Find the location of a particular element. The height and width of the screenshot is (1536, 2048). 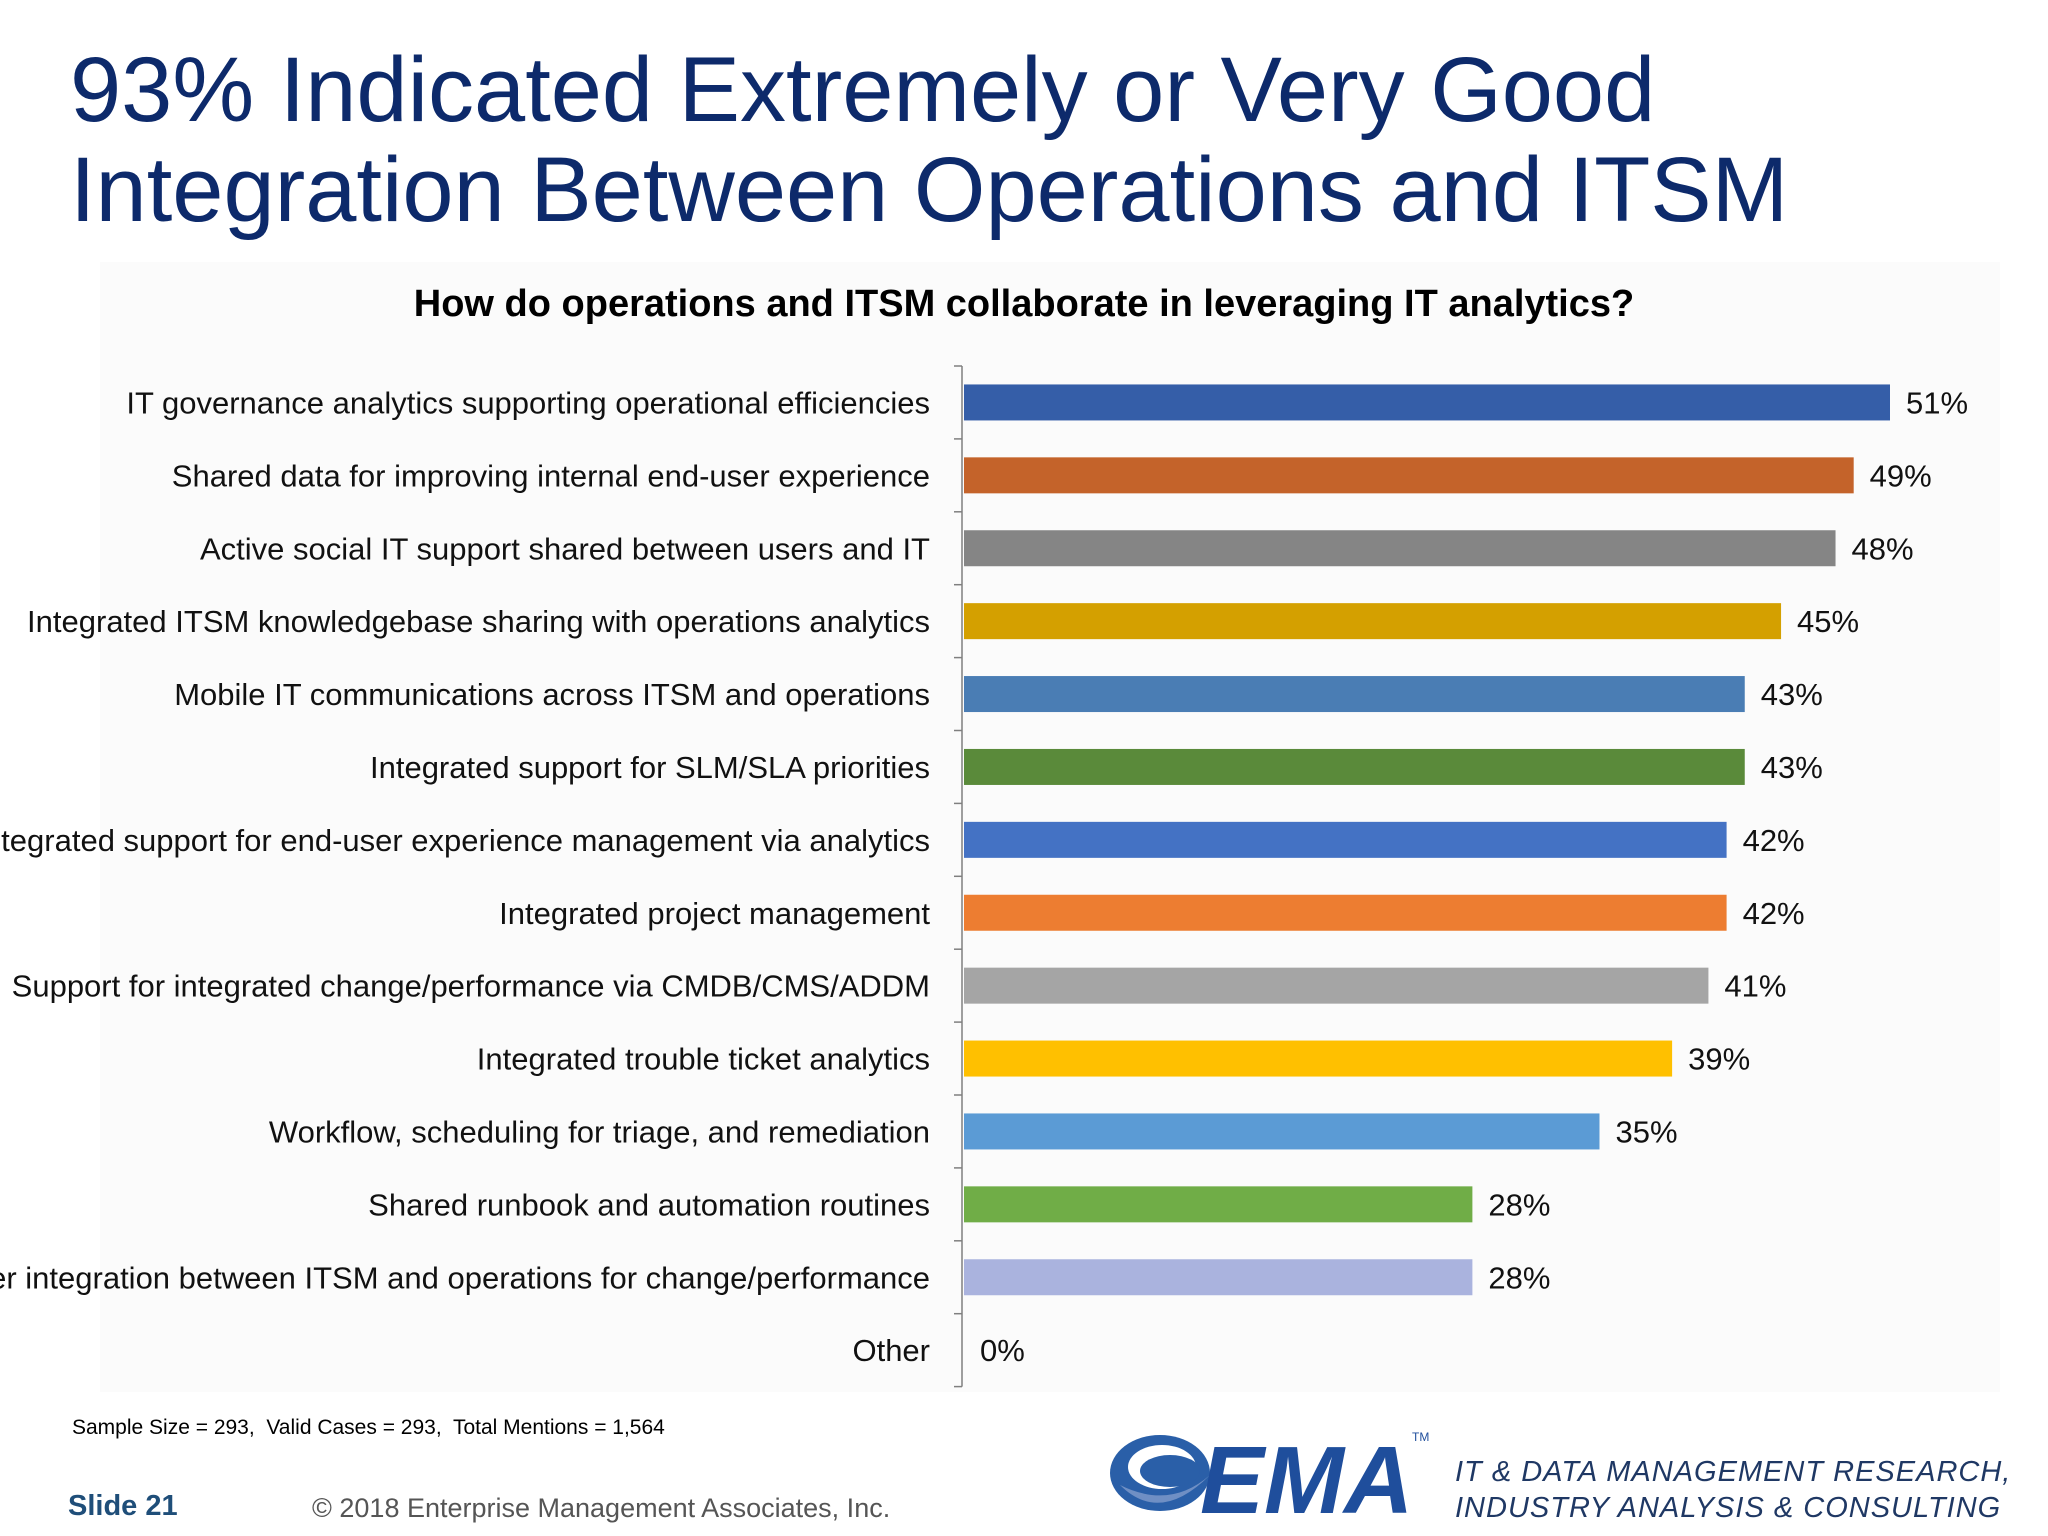

slide-number: Slide 21 is located at coordinates (123, 1506).